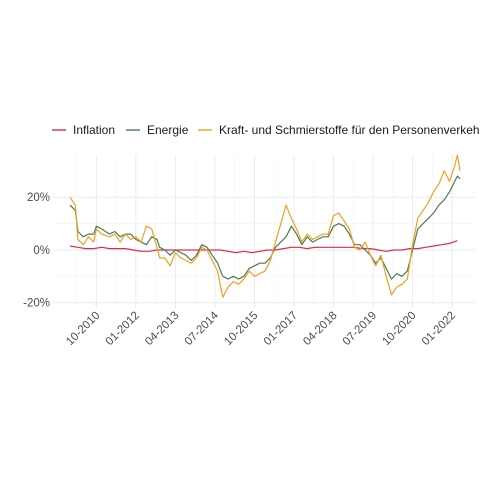 The width and height of the screenshot is (480, 480). What do you see at coordinates (83, 329) in the screenshot?
I see `x-tick-label: 10-2010` at bounding box center [83, 329].